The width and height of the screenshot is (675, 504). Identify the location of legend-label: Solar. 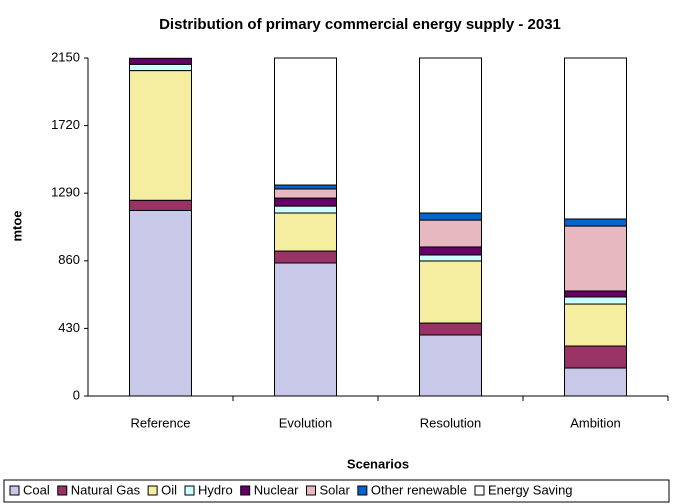
(335, 489).